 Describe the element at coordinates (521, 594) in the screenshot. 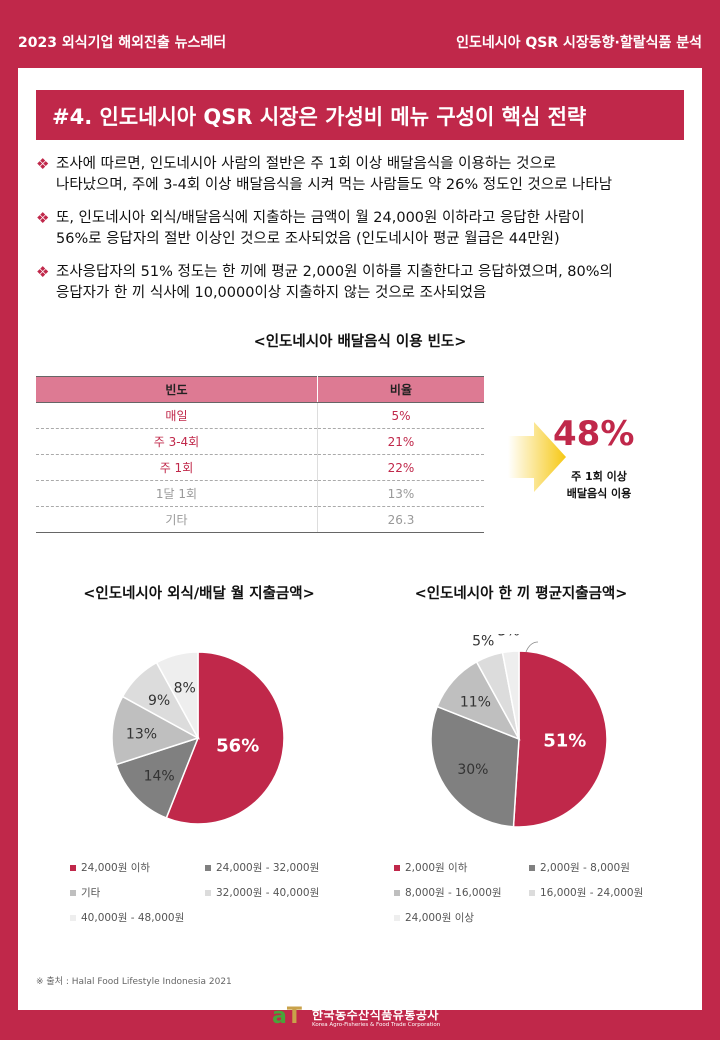

I see `pie-title-per-meal-spending: <인도네시아 한 끼 평균지출금액>` at that location.